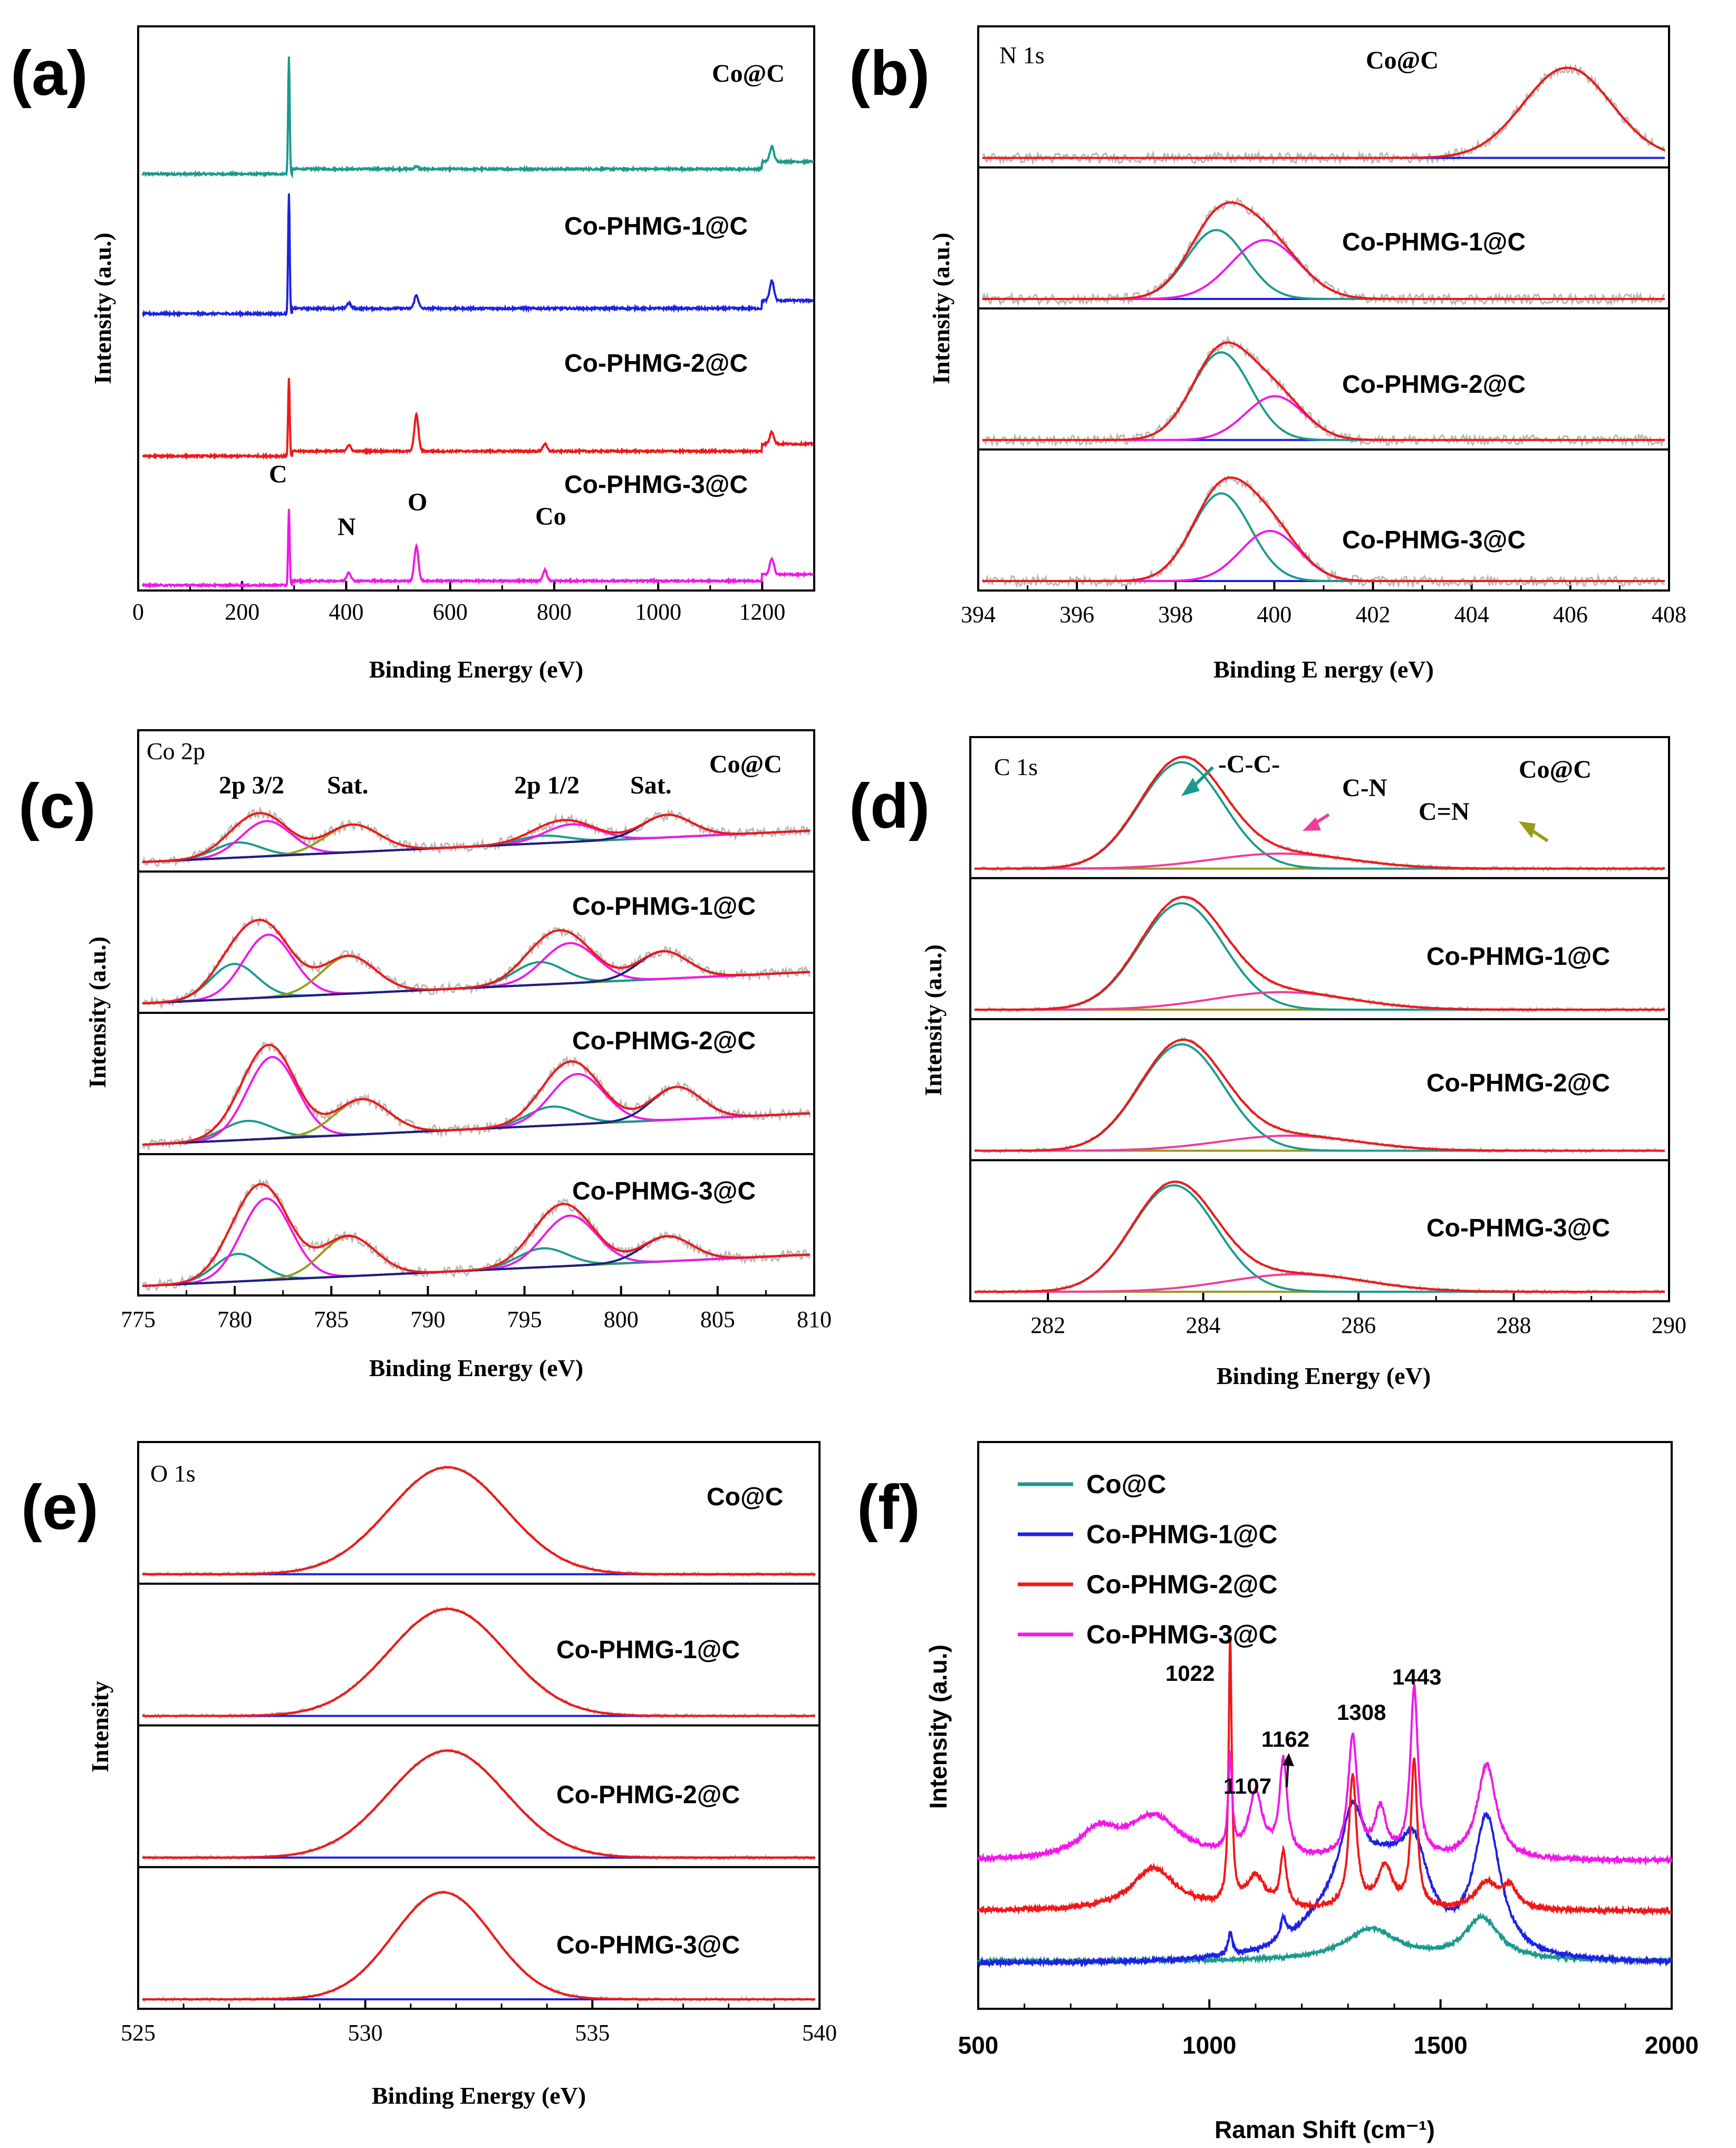 Image resolution: width=1736 pixels, height=2148 pixels. I want to click on panel-f-frame, so click(1325, 1725).